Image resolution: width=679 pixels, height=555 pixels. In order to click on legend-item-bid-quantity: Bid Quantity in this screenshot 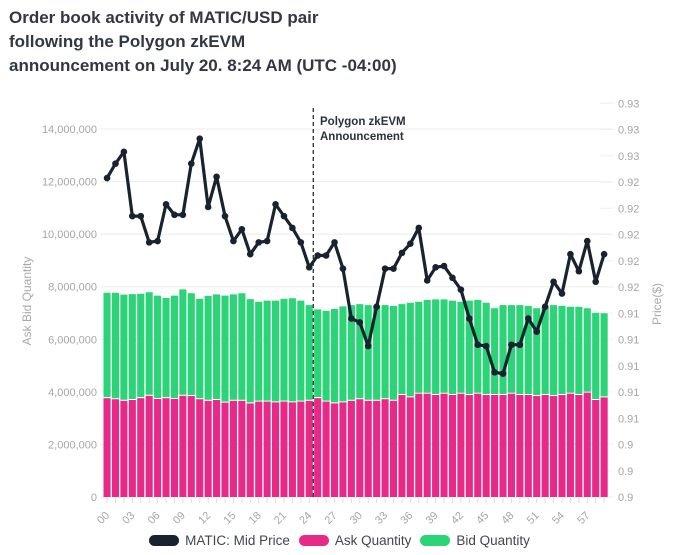, I will do `click(475, 540)`.